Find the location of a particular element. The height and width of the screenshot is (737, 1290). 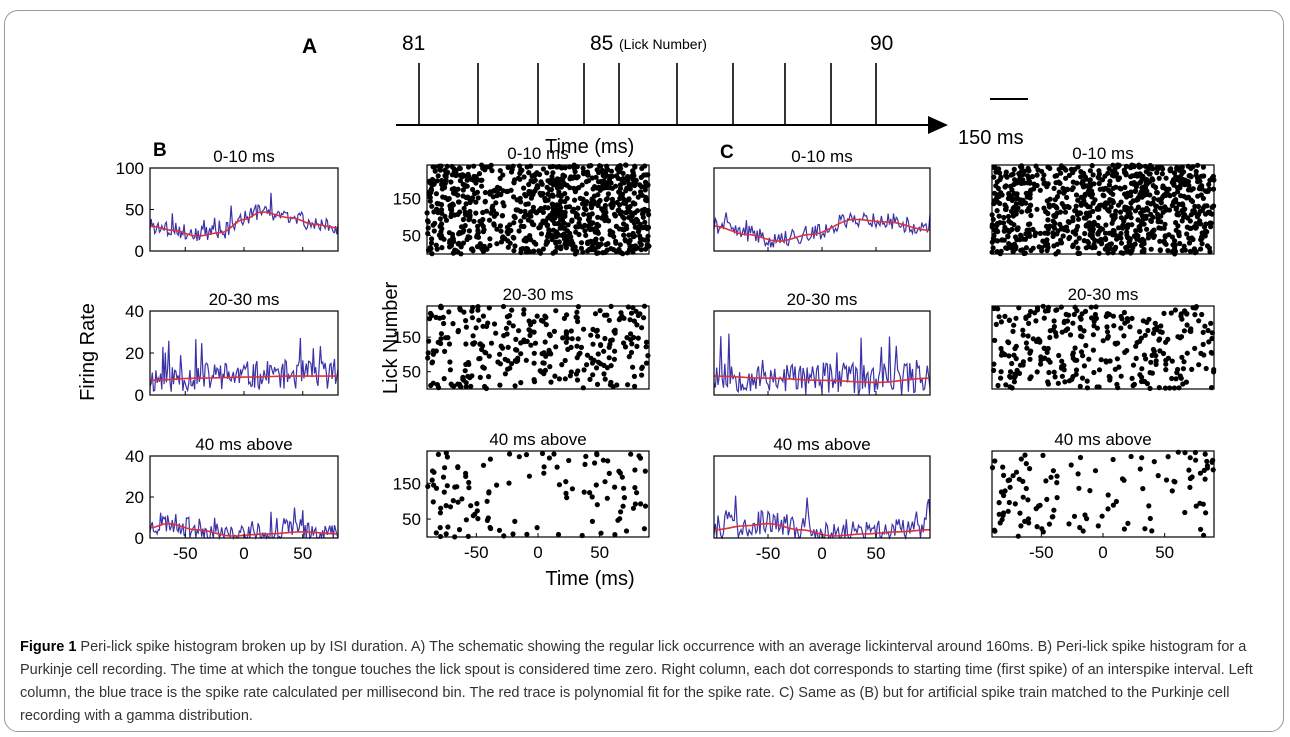

ytick-label: 100 is located at coordinates (130, 168).